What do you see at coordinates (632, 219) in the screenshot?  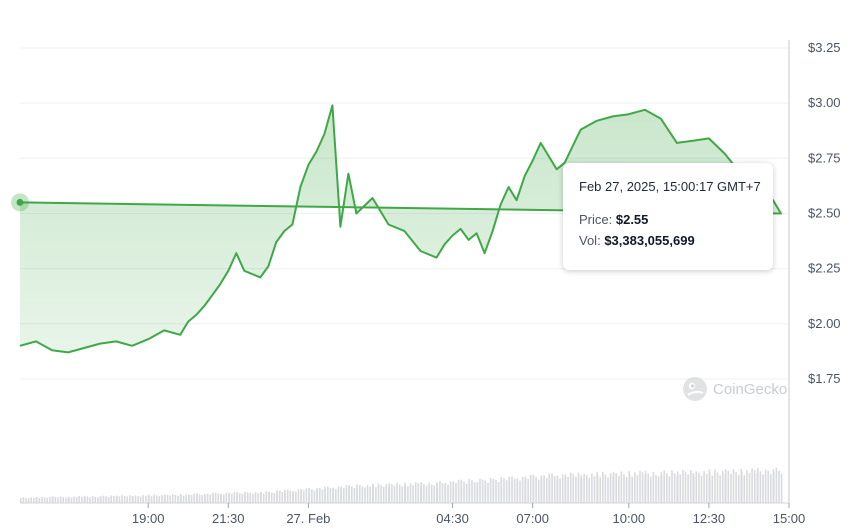 I see `tooltip-price-value: $2.55` at bounding box center [632, 219].